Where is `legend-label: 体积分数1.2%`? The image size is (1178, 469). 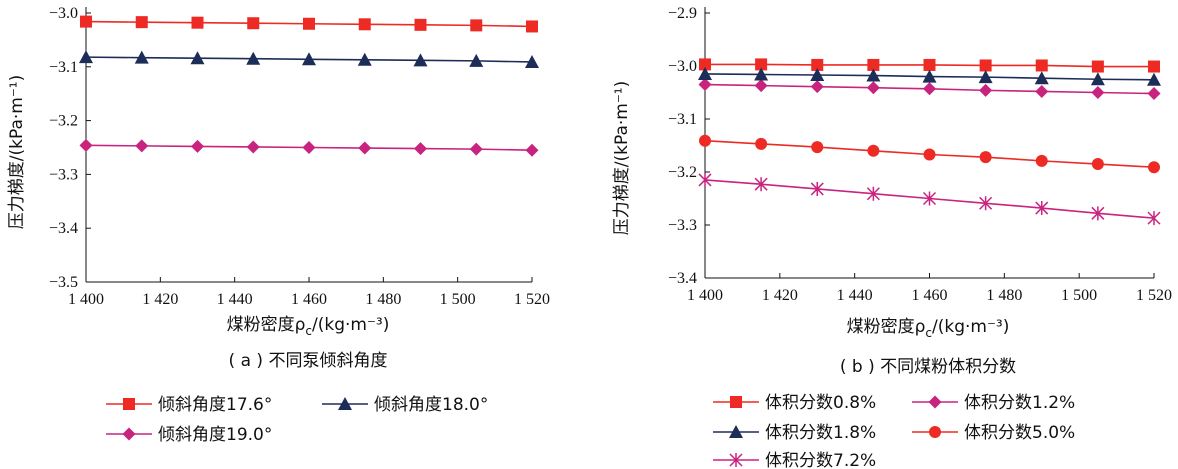
legend-label: 体积分数1.2% is located at coordinates (1019, 403).